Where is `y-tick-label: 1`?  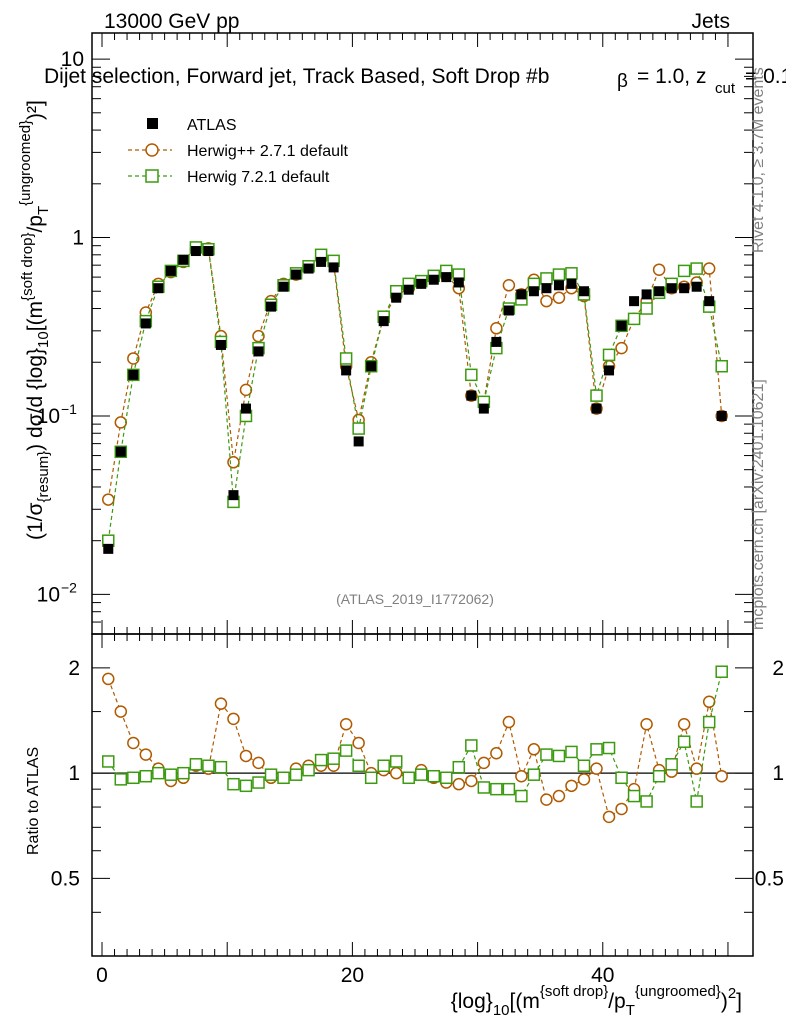 y-tick-label: 1 is located at coordinates (78, 238).